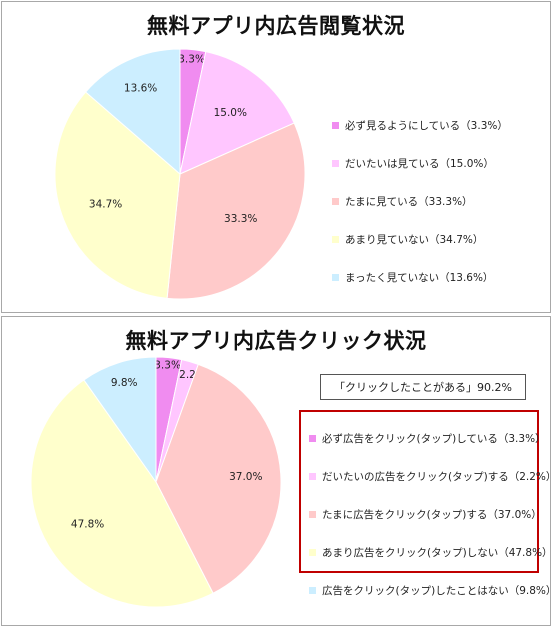  I want to click on pie-slice-label: 9.8%, so click(124, 383).